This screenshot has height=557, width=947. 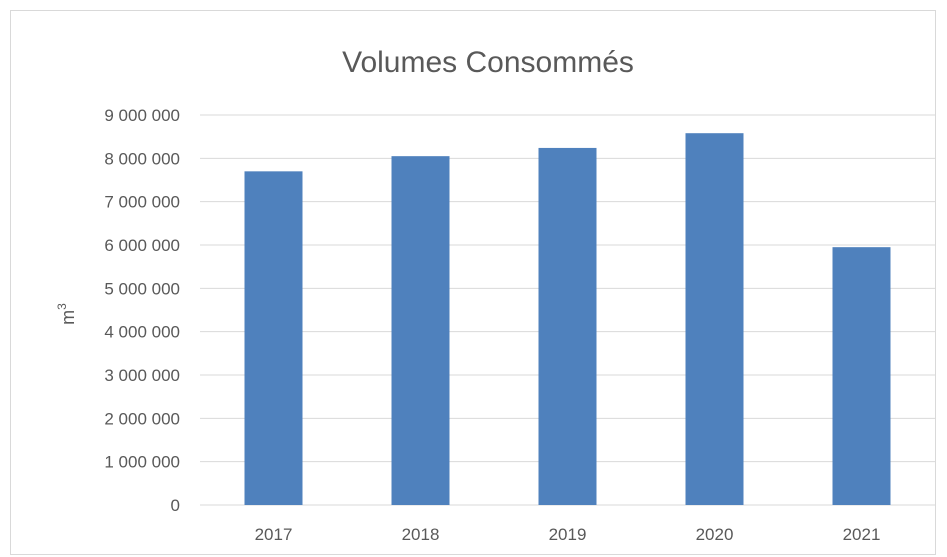 I want to click on bar-2018, so click(x=420, y=330).